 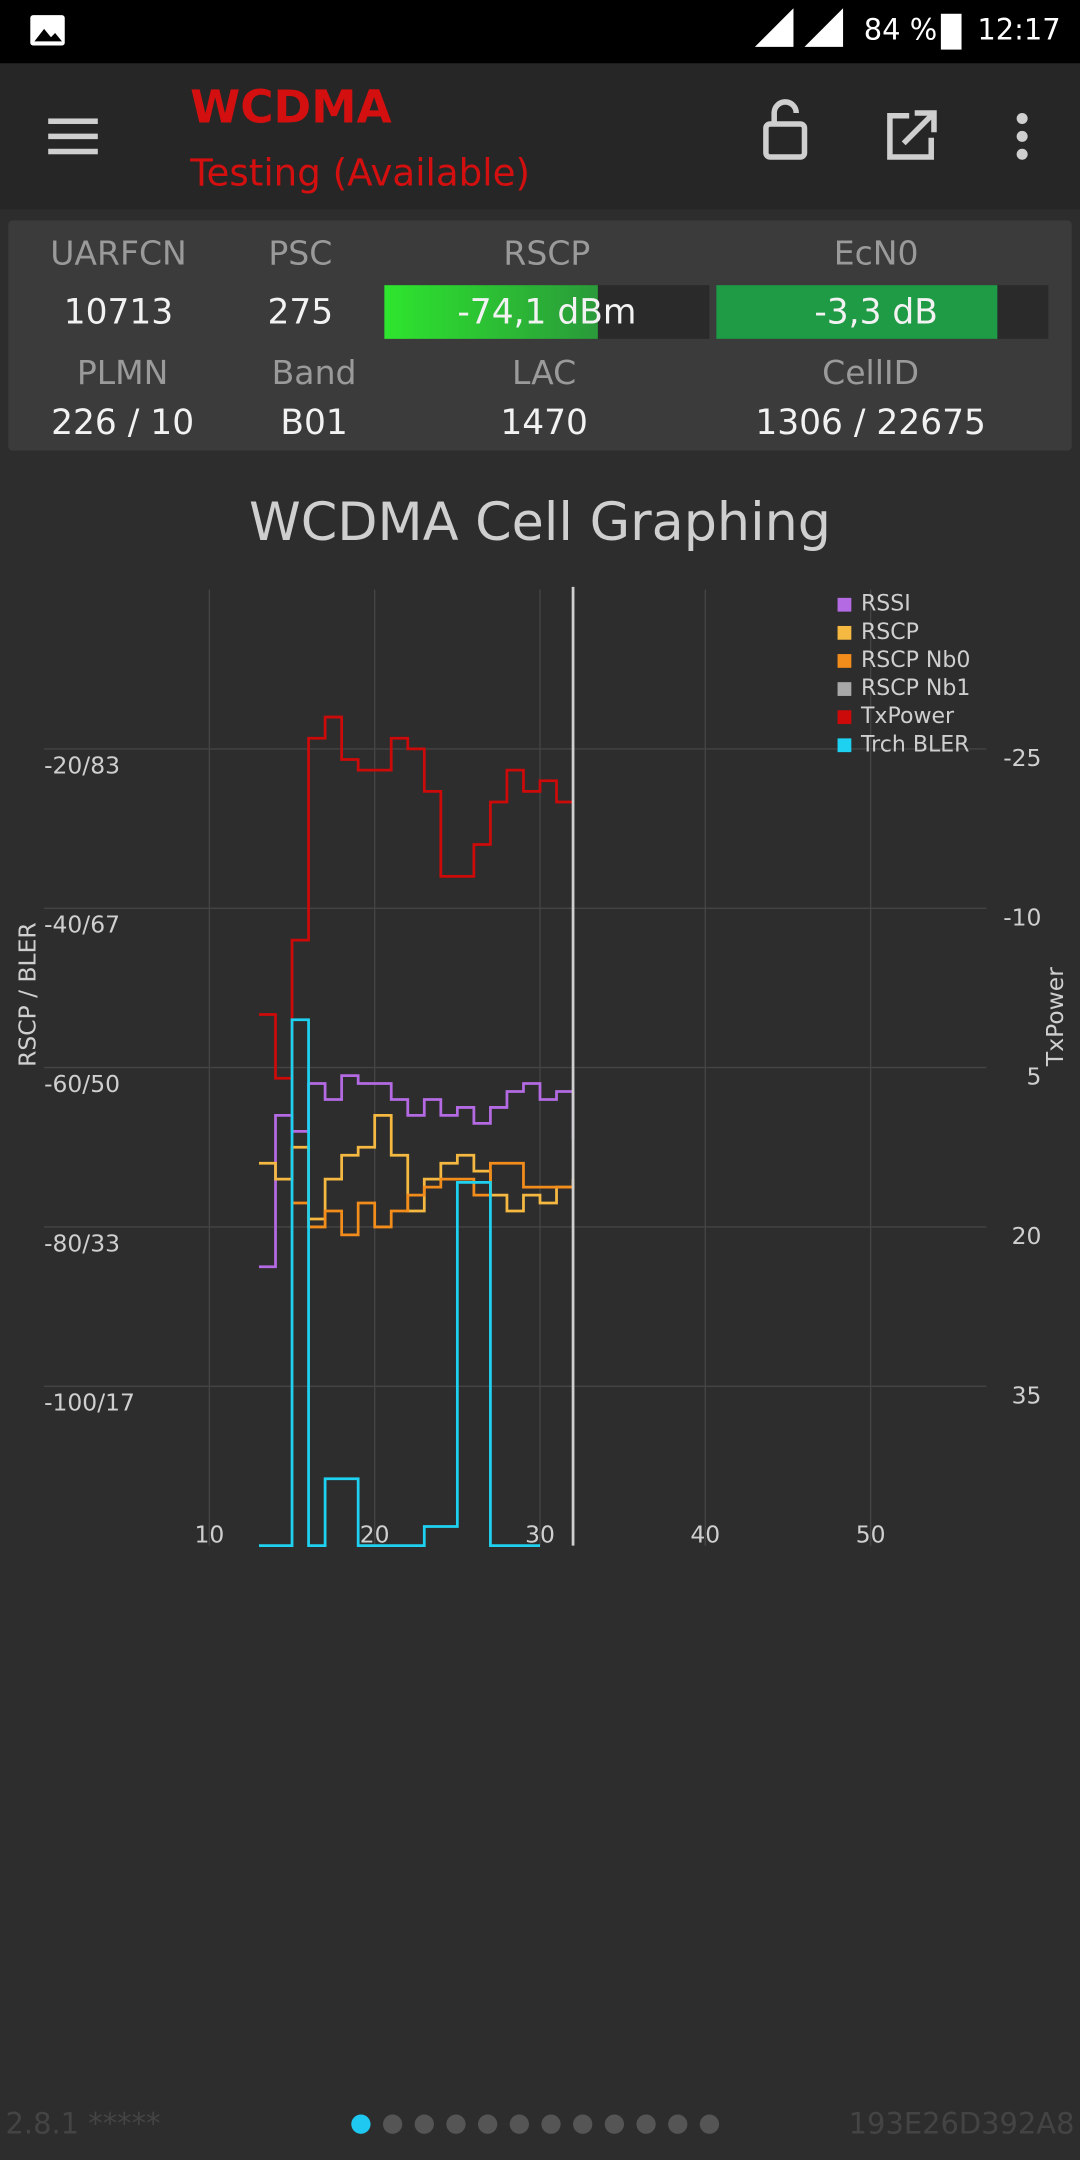 I want to click on chart-title: WCDMA Cell Graphing, so click(x=540, y=522).